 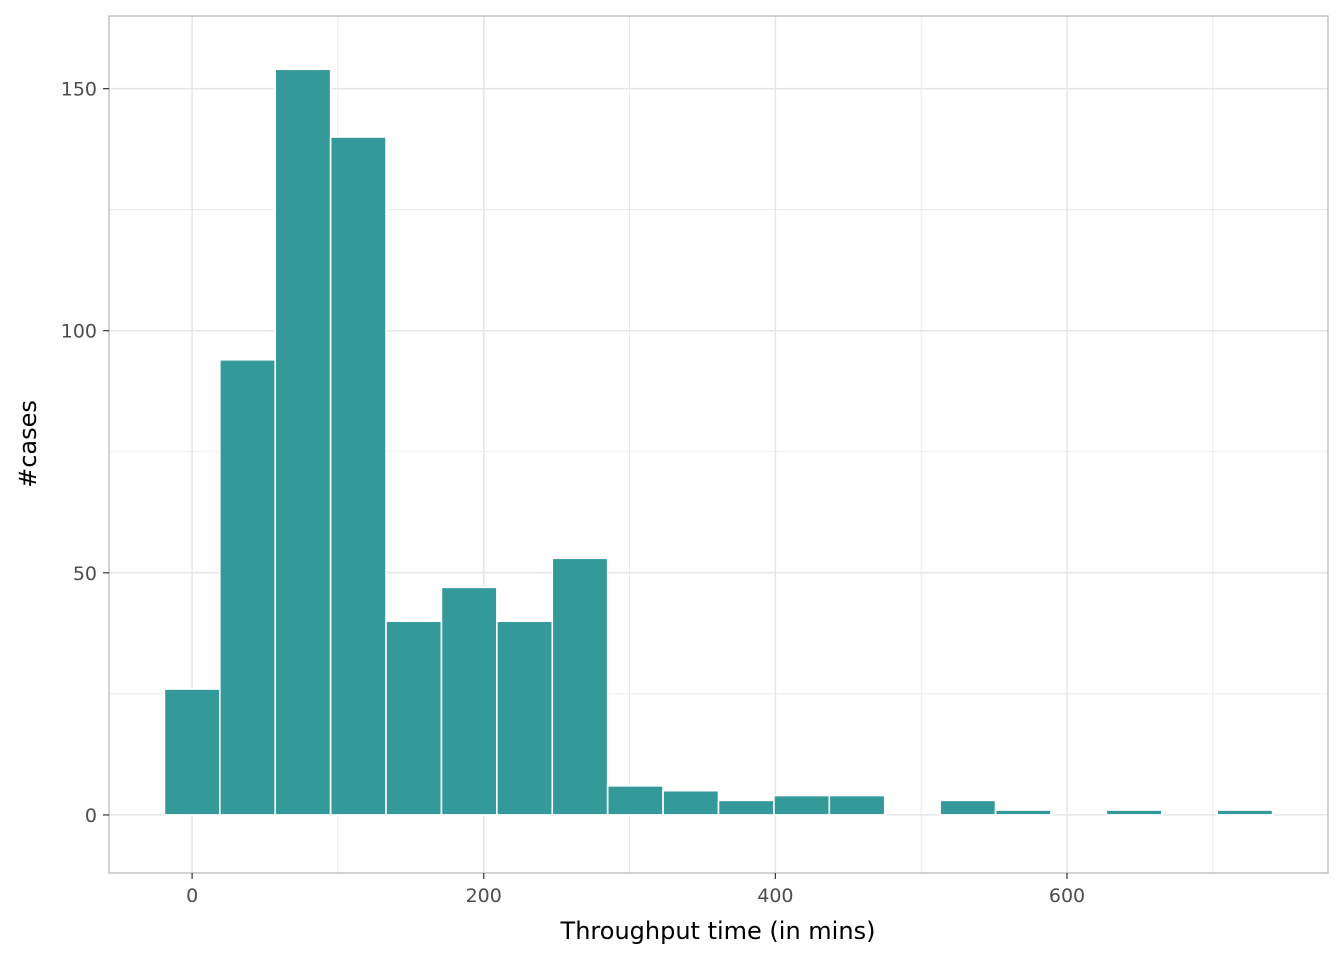 What do you see at coordinates (91, 816) in the screenshot?
I see `y-tick-label: 0` at bounding box center [91, 816].